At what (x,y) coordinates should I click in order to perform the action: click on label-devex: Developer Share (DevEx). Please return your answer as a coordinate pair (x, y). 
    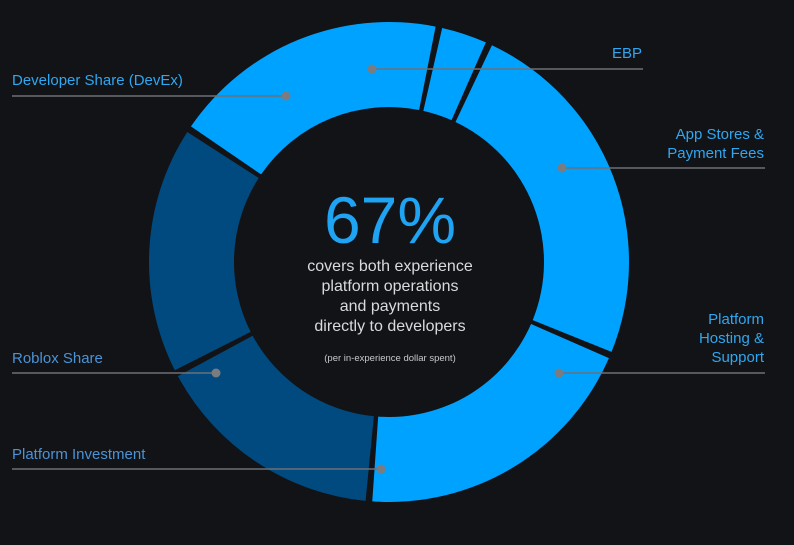
    Looking at the image, I should click on (97, 80).